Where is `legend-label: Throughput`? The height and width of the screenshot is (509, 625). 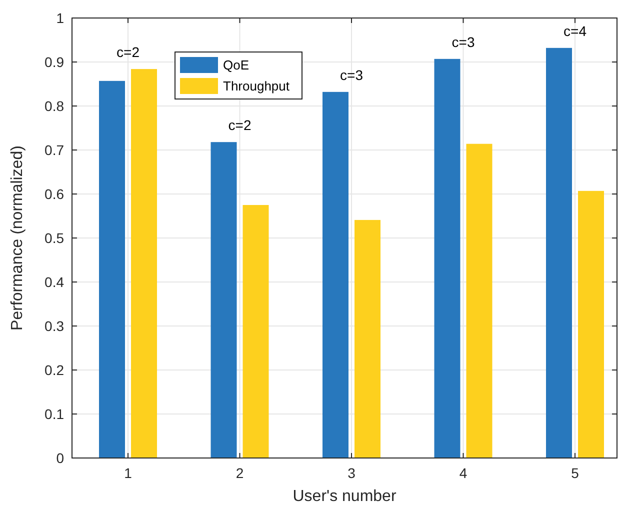
legend-label: Throughput is located at coordinates (256, 86).